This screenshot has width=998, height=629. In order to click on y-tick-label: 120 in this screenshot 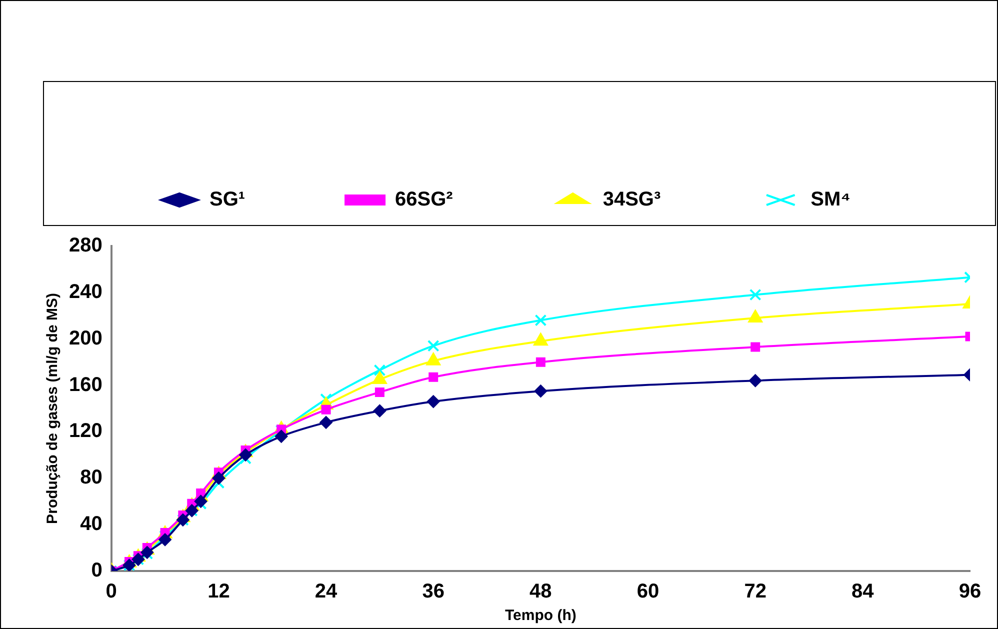, I will do `click(85, 431)`.